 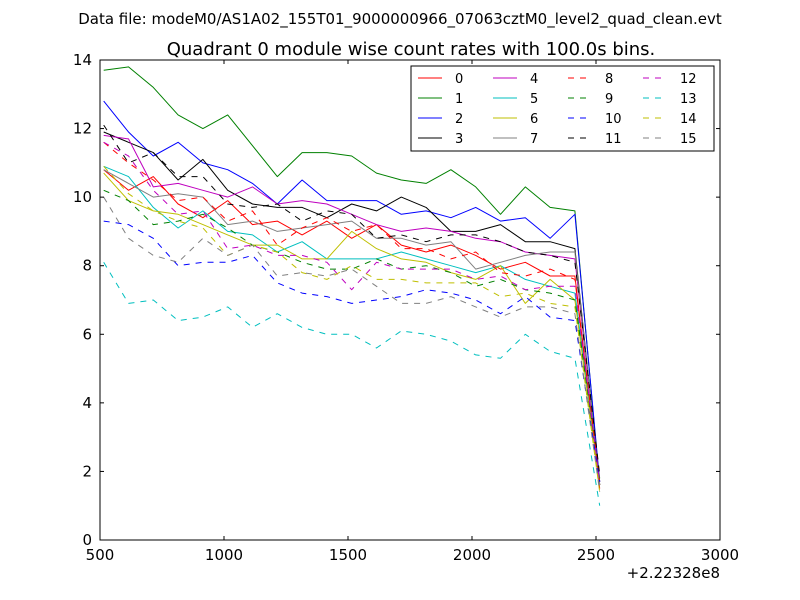 I want to click on legend-label-8: 8, so click(x=609, y=79).